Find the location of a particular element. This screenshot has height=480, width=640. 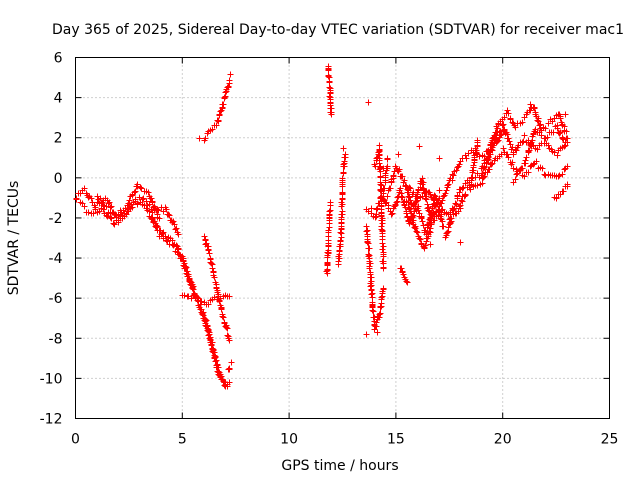

x-axis-label: GPS time / hours is located at coordinates (339, 466).